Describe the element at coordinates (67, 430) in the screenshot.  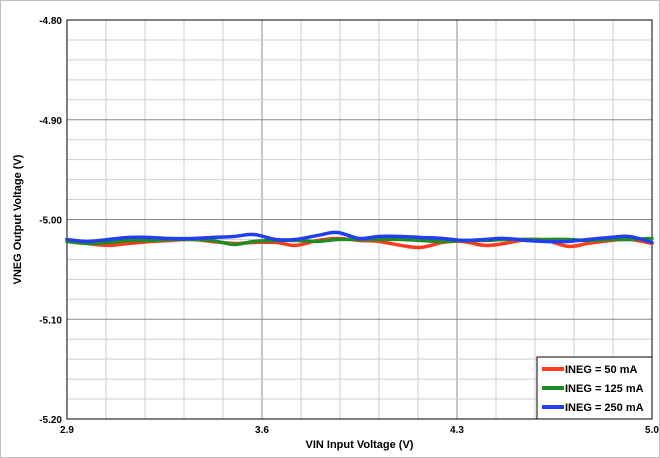
I see `x-tick-label: 2.9` at that location.